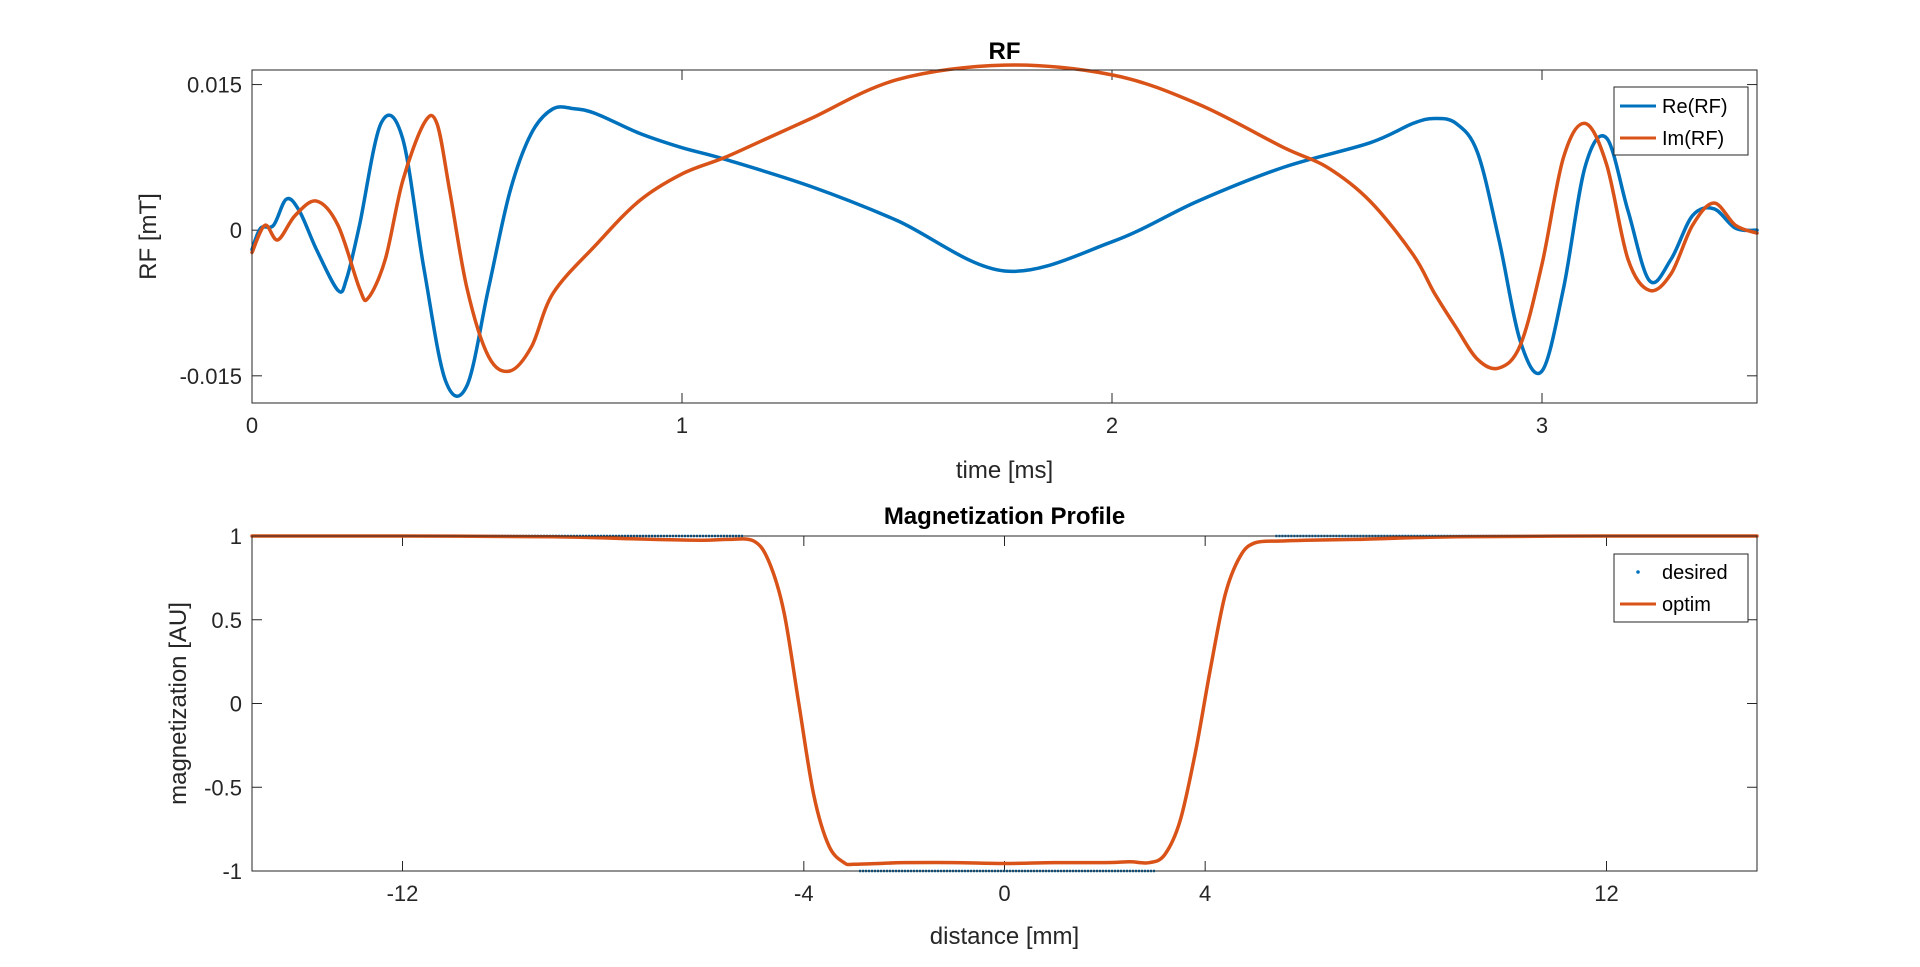 The width and height of the screenshot is (1920, 967). Describe the element at coordinates (1004, 516) in the screenshot. I see `mag-title: Magnetization Profile` at that location.